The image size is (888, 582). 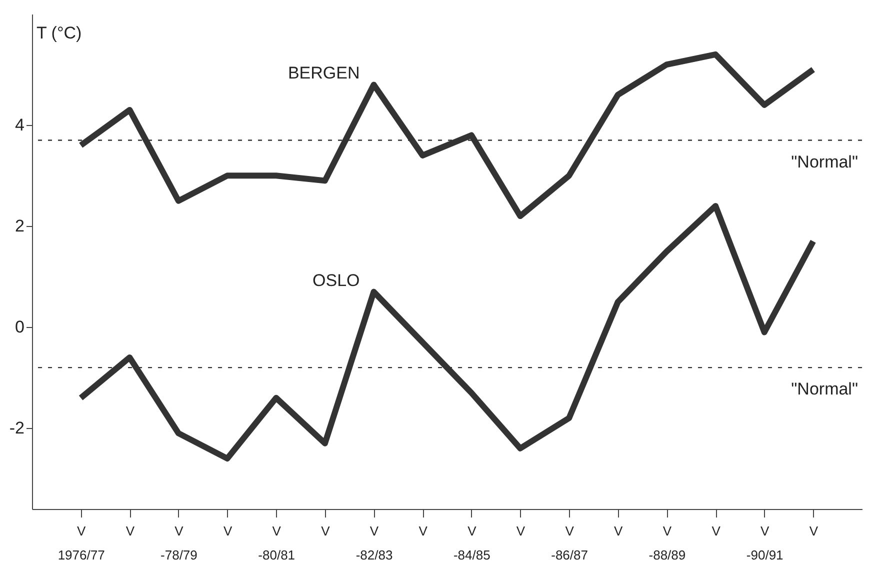 What do you see at coordinates (179, 543) in the screenshot?
I see `x-tick-label: V -78/79` at bounding box center [179, 543].